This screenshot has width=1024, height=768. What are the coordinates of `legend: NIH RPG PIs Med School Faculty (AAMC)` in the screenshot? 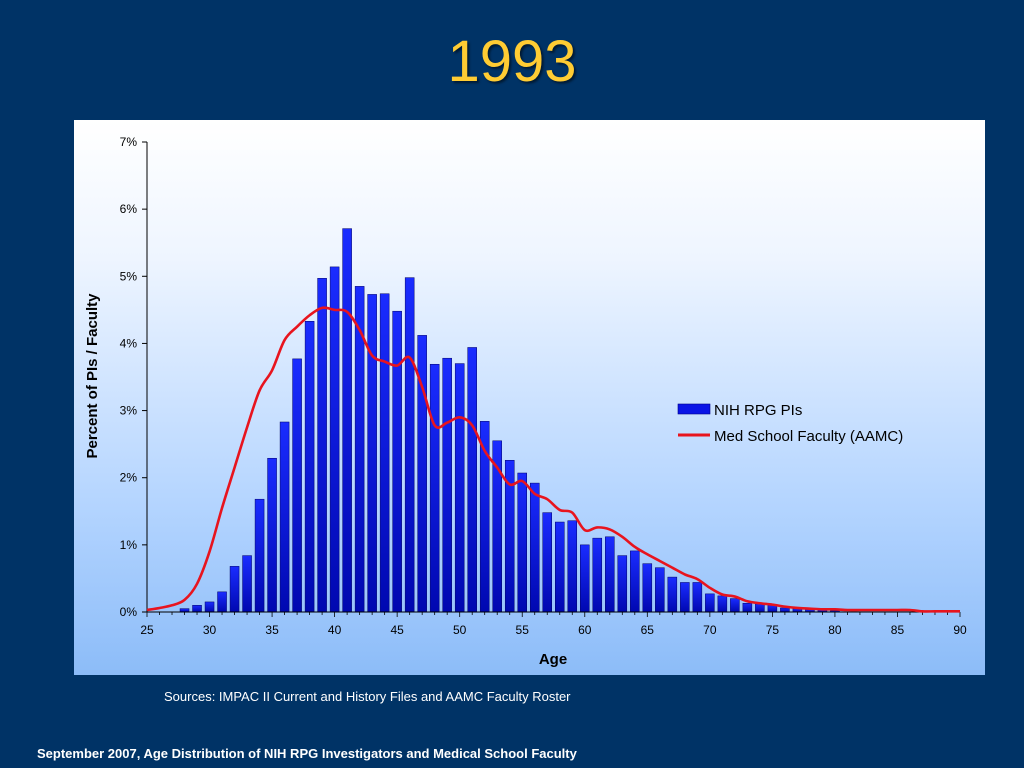 It's located at (790, 423).